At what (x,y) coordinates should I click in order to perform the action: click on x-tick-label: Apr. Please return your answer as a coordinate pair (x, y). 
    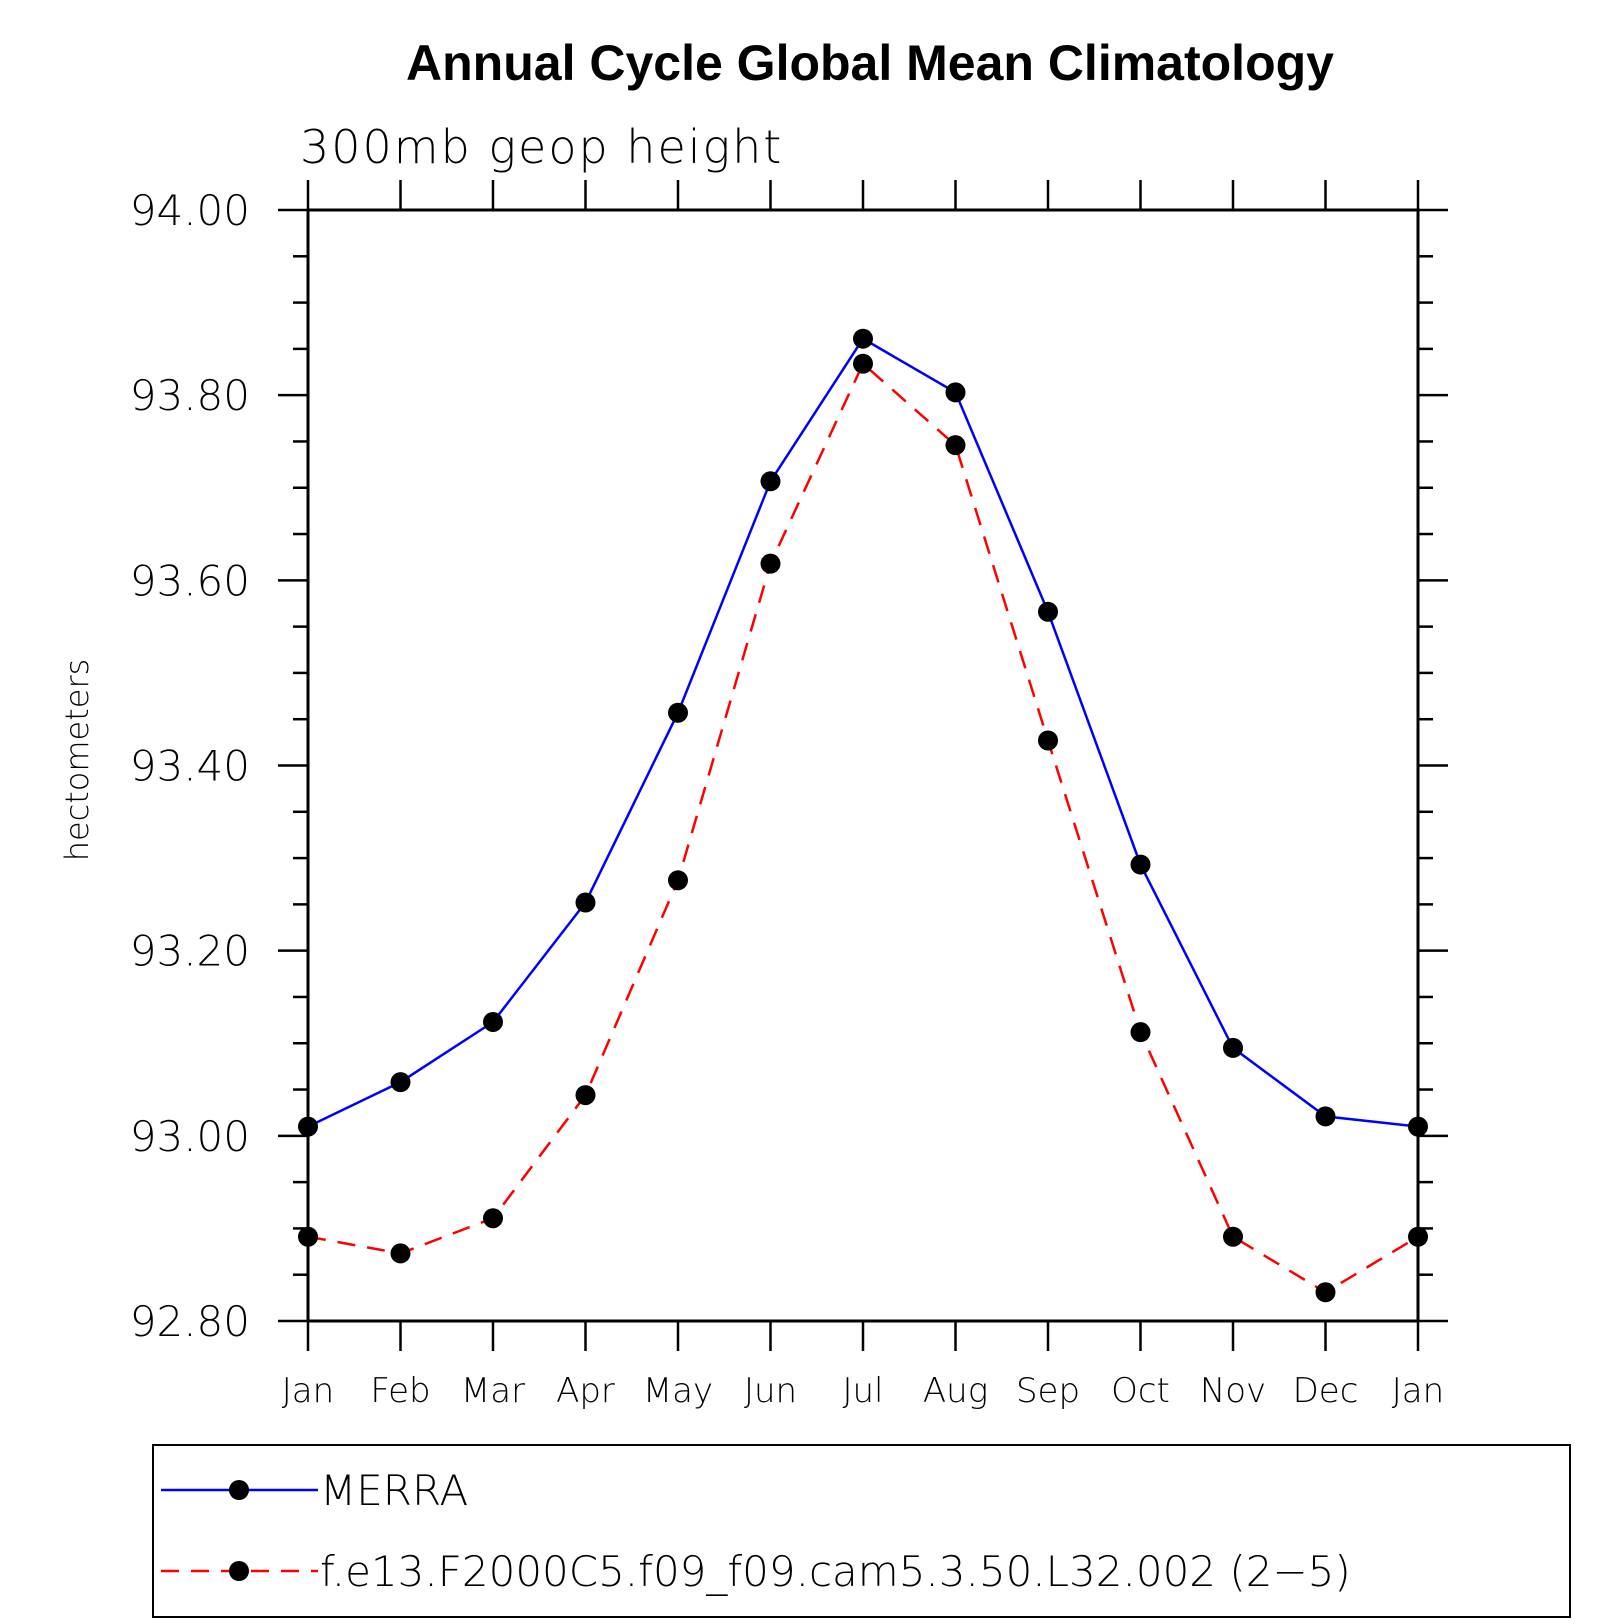
    Looking at the image, I should click on (585, 1391).